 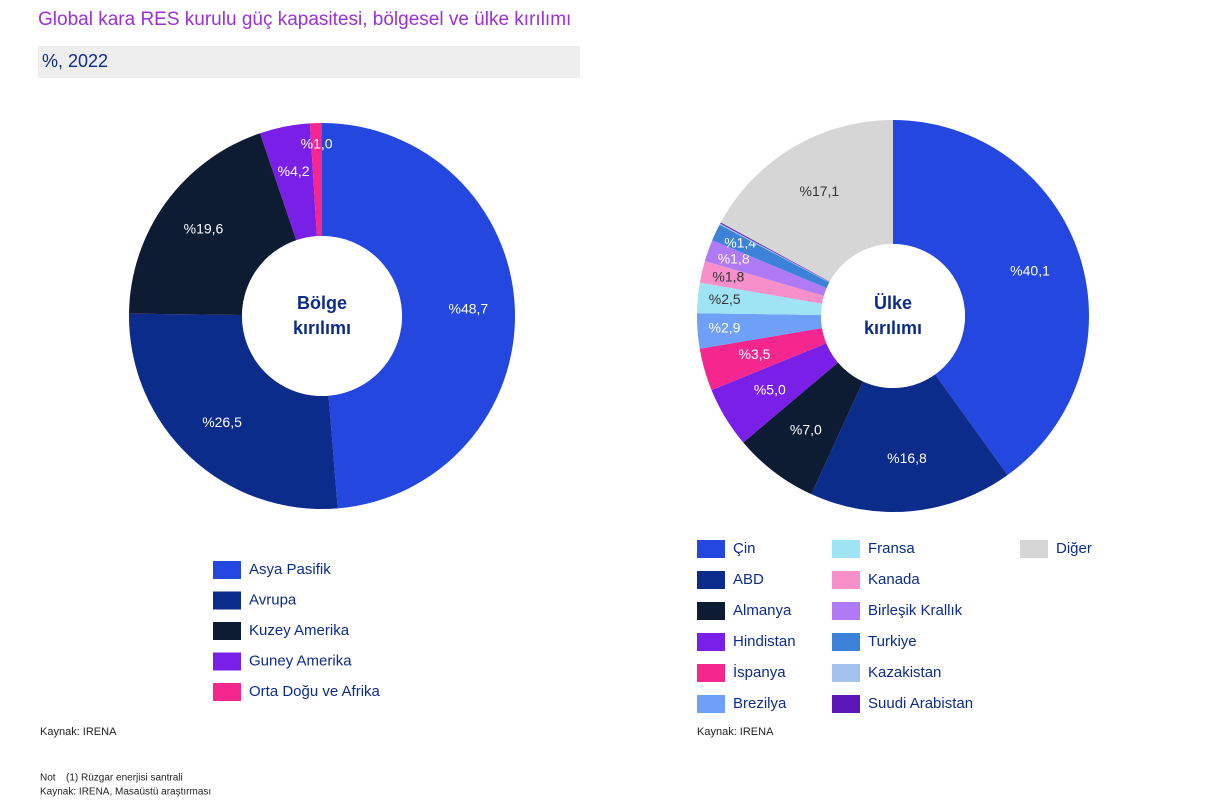 What do you see at coordinates (820, 191) in the screenshot?
I see `value-label: %17,1` at bounding box center [820, 191].